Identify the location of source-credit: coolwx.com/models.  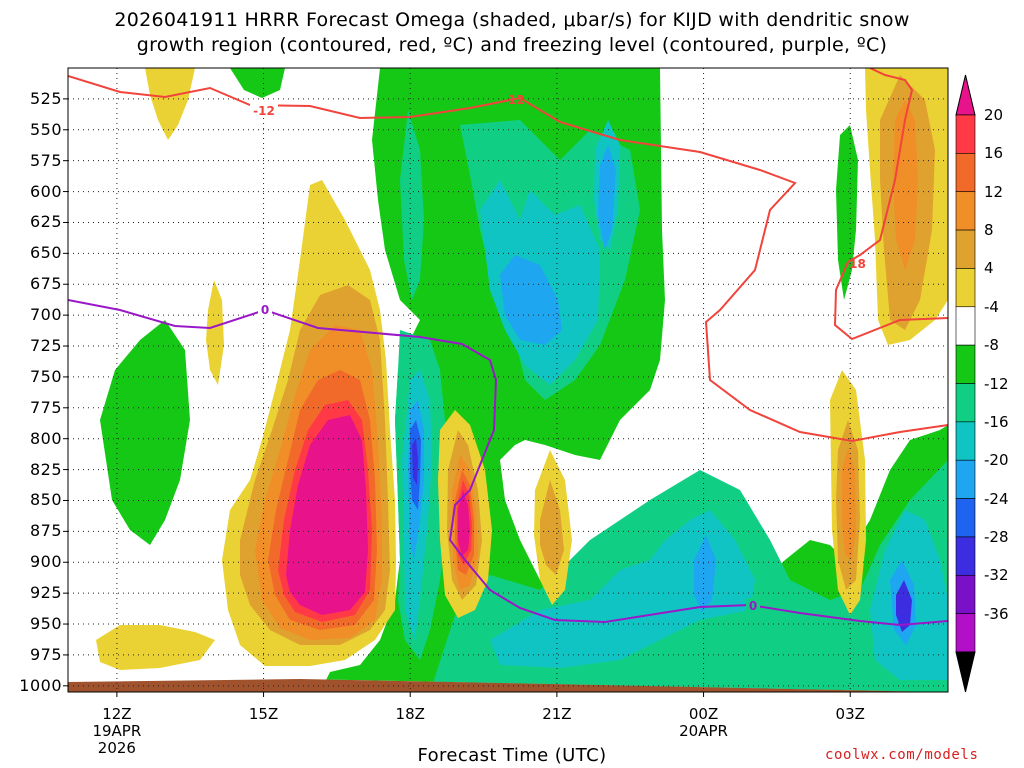
(902, 755).